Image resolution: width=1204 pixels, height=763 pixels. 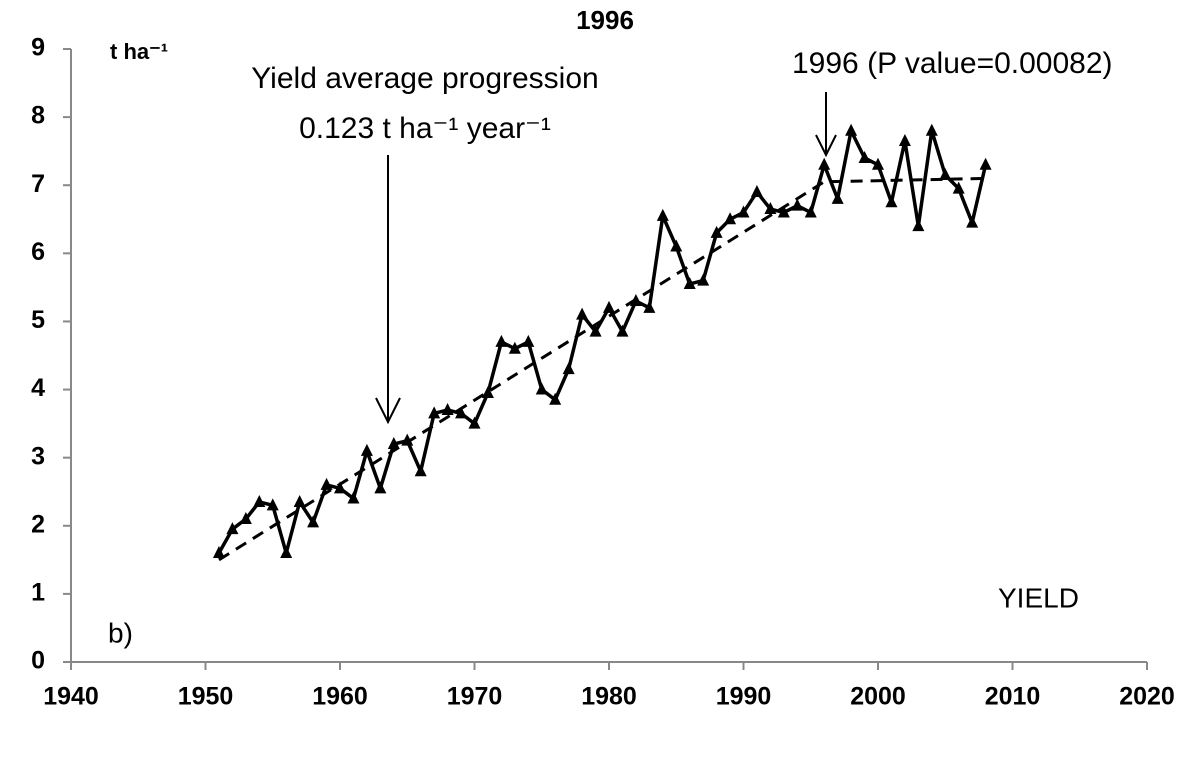 I want to click on annotation: b), so click(x=120, y=632).